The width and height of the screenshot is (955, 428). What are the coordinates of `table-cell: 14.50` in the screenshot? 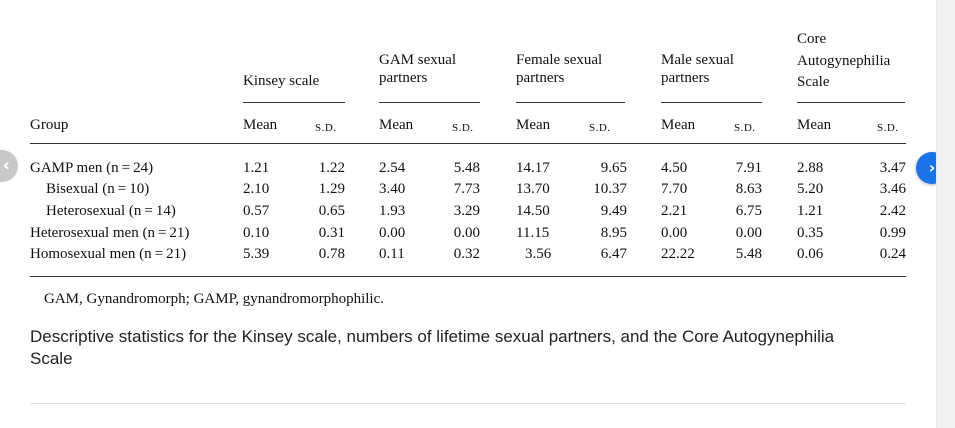 It's located at (533, 211).